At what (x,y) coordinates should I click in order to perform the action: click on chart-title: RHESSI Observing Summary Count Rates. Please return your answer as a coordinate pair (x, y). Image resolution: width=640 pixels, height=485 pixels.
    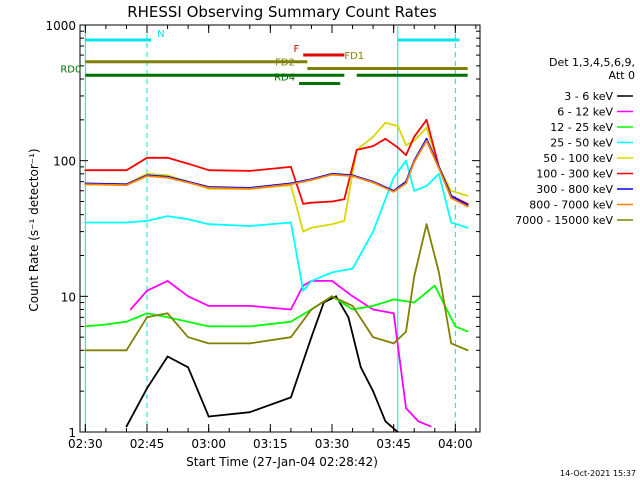
    Looking at the image, I should click on (282, 12).